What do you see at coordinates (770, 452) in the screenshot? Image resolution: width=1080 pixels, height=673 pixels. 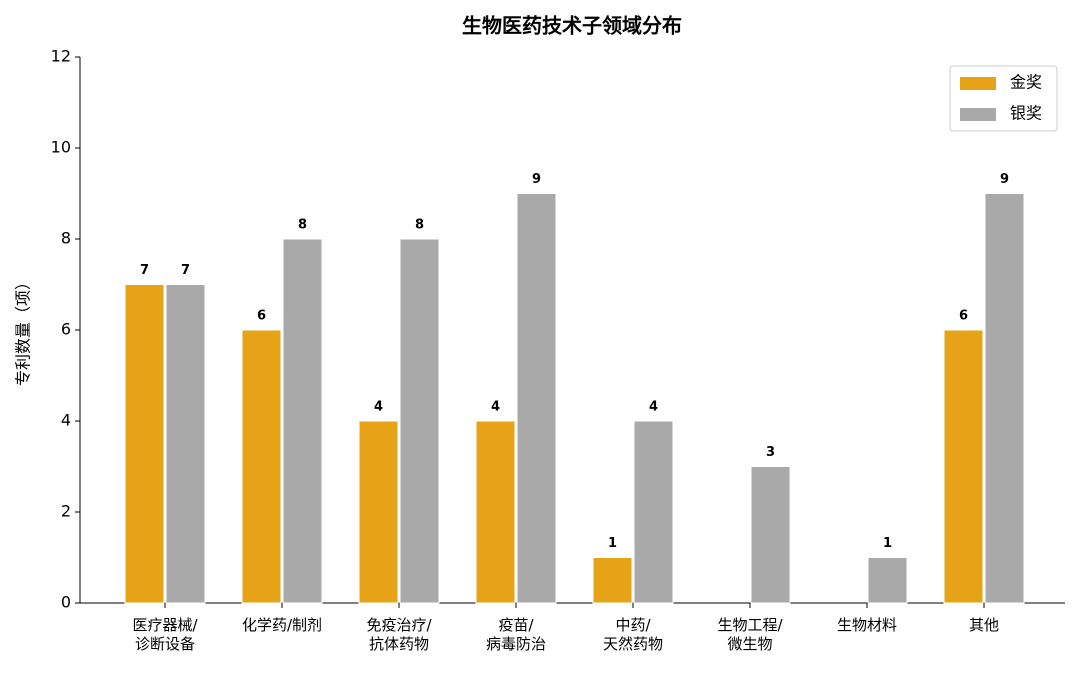 I see `data-label: 3` at bounding box center [770, 452].